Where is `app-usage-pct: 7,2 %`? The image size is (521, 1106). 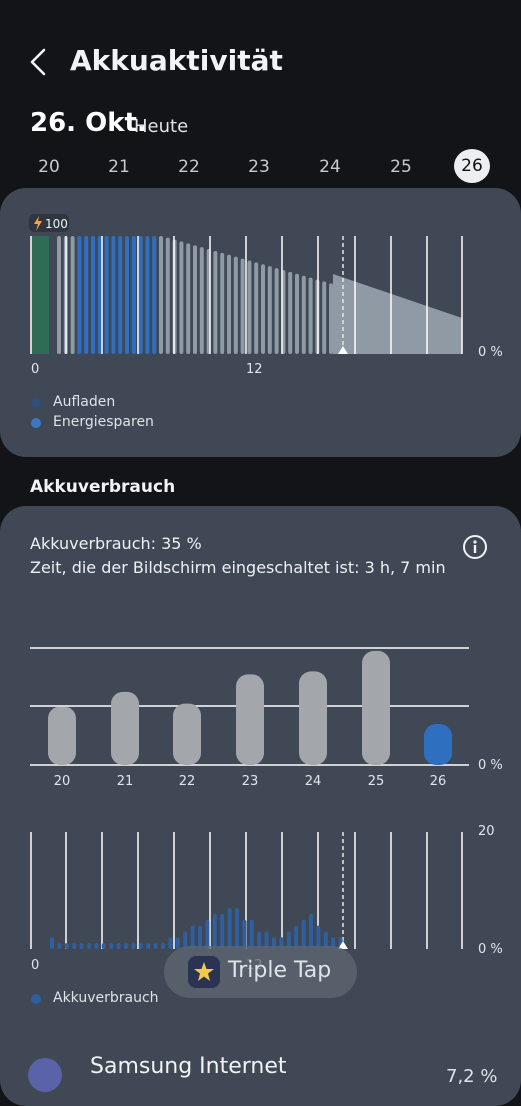 app-usage-pct: 7,2 % is located at coordinates (472, 1076).